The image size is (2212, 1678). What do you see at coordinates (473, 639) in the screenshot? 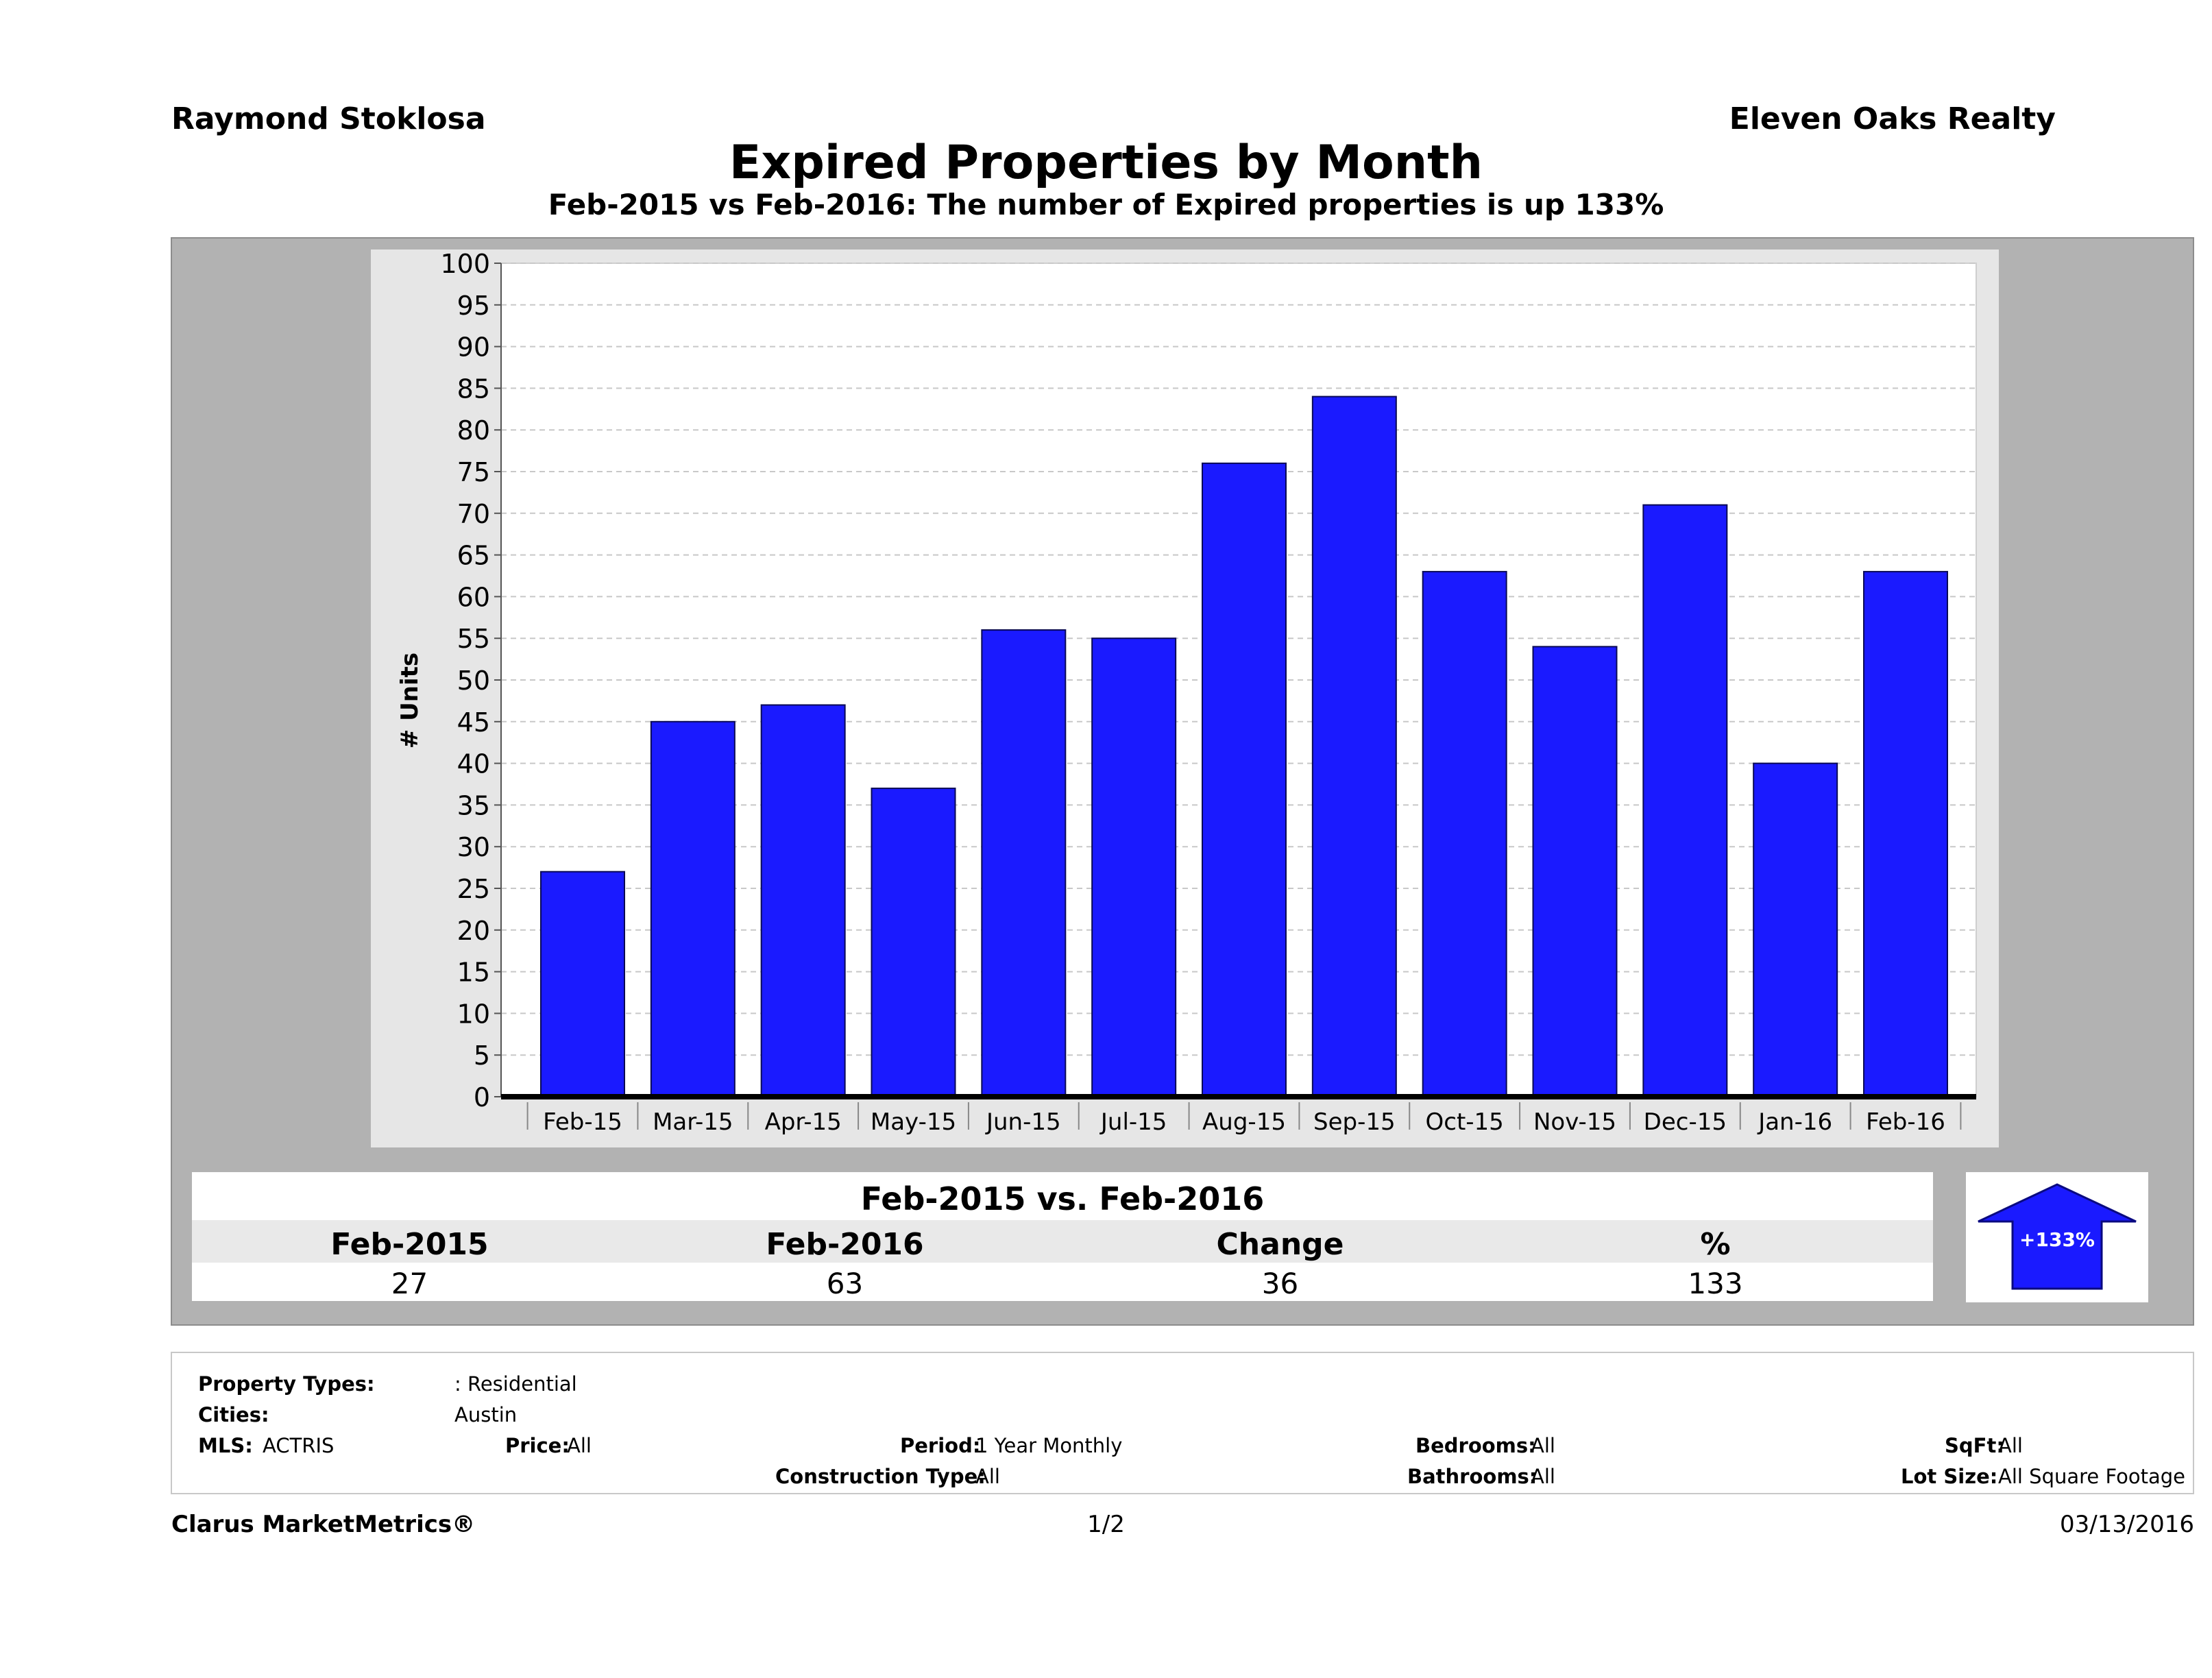
I see `y-tick-label: 55` at bounding box center [473, 639].